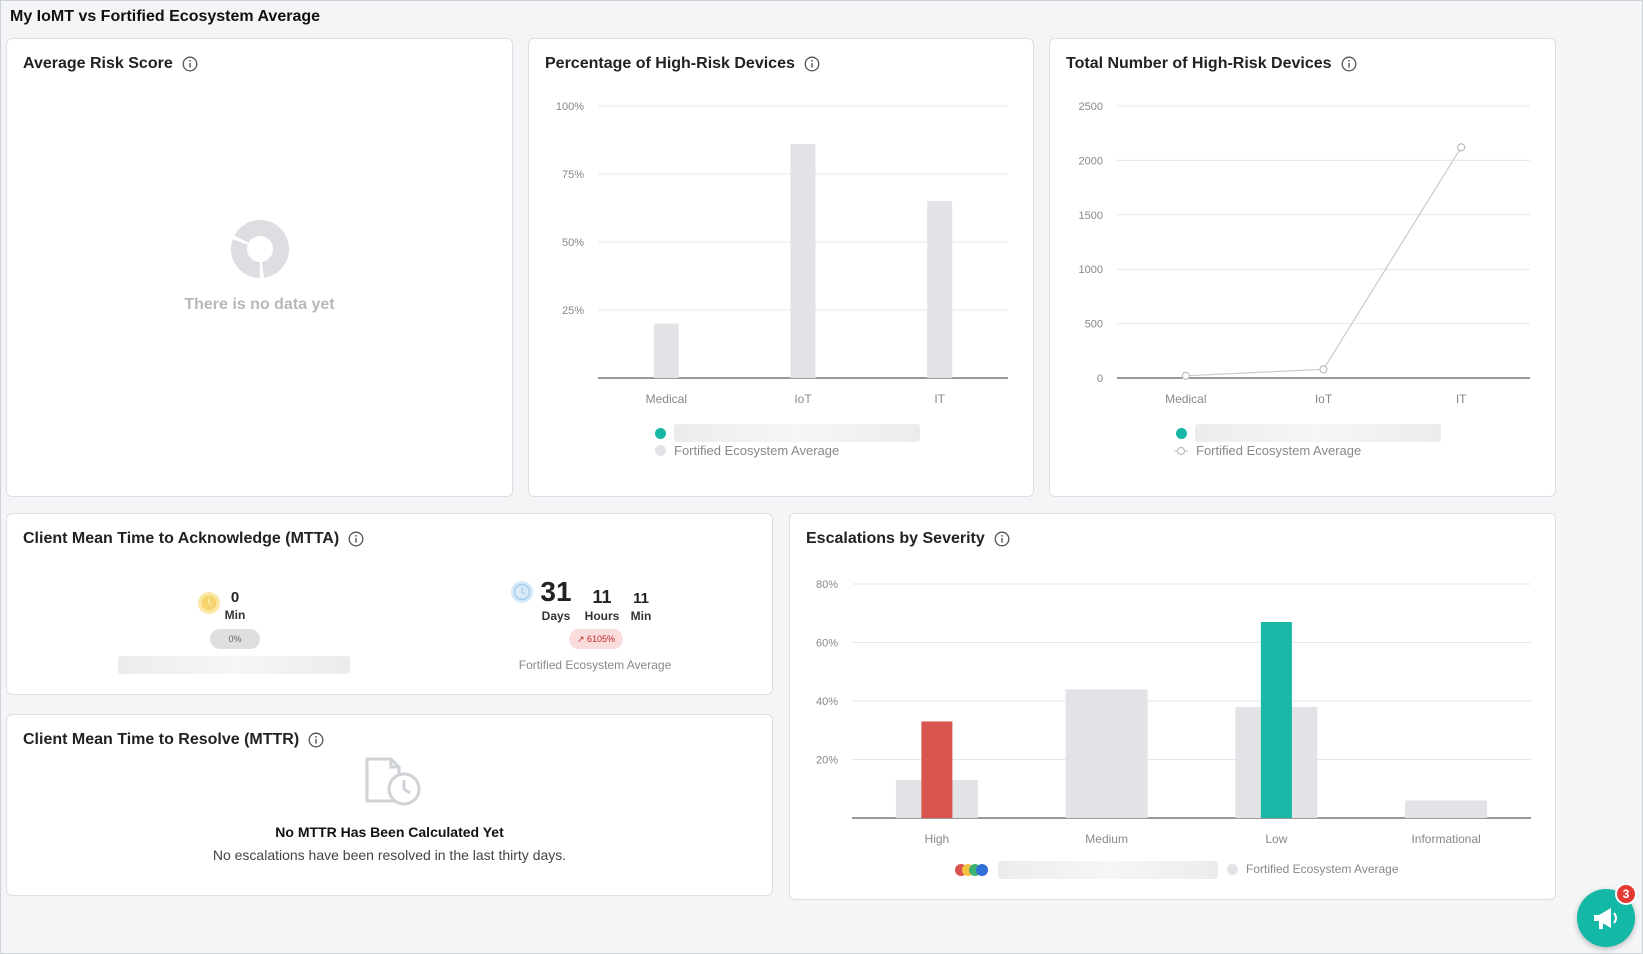 This screenshot has width=1643, height=954. I want to click on client-mtta-unit: Min, so click(235, 615).